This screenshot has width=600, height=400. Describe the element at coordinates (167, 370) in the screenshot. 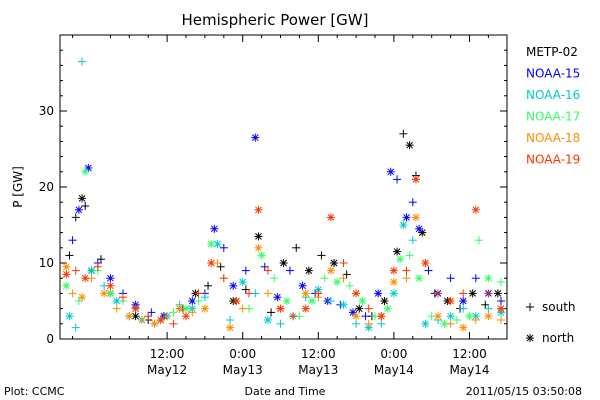

I see `x-tick-date: May12` at that location.